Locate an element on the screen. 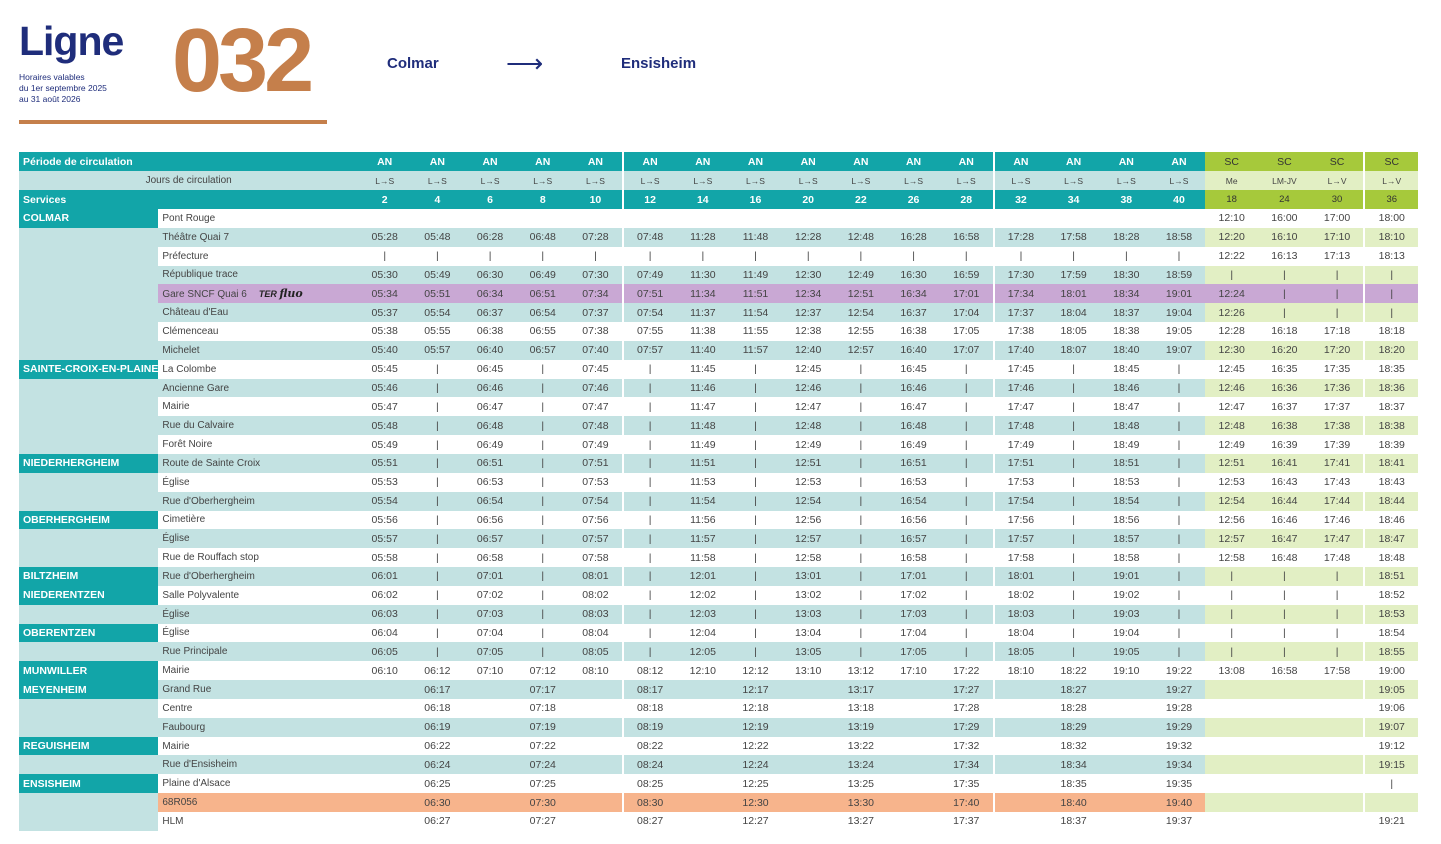 Image resolution: width=1441 pixels, height=844 pixels. column-services-cell: 40 is located at coordinates (1179, 199).